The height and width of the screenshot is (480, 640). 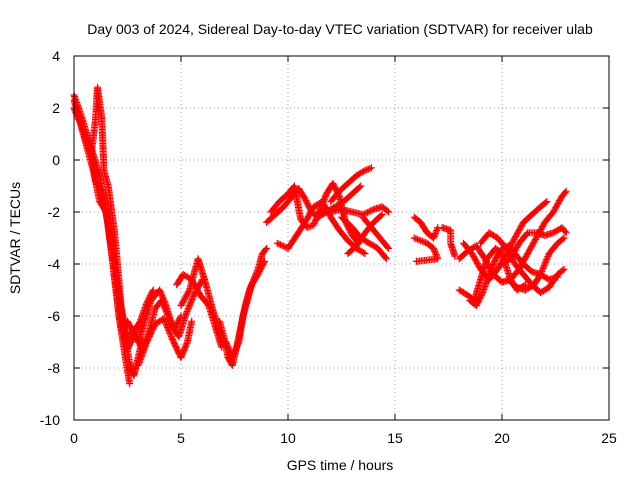 What do you see at coordinates (74, 438) in the screenshot?
I see `x-tick-label: 0` at bounding box center [74, 438].